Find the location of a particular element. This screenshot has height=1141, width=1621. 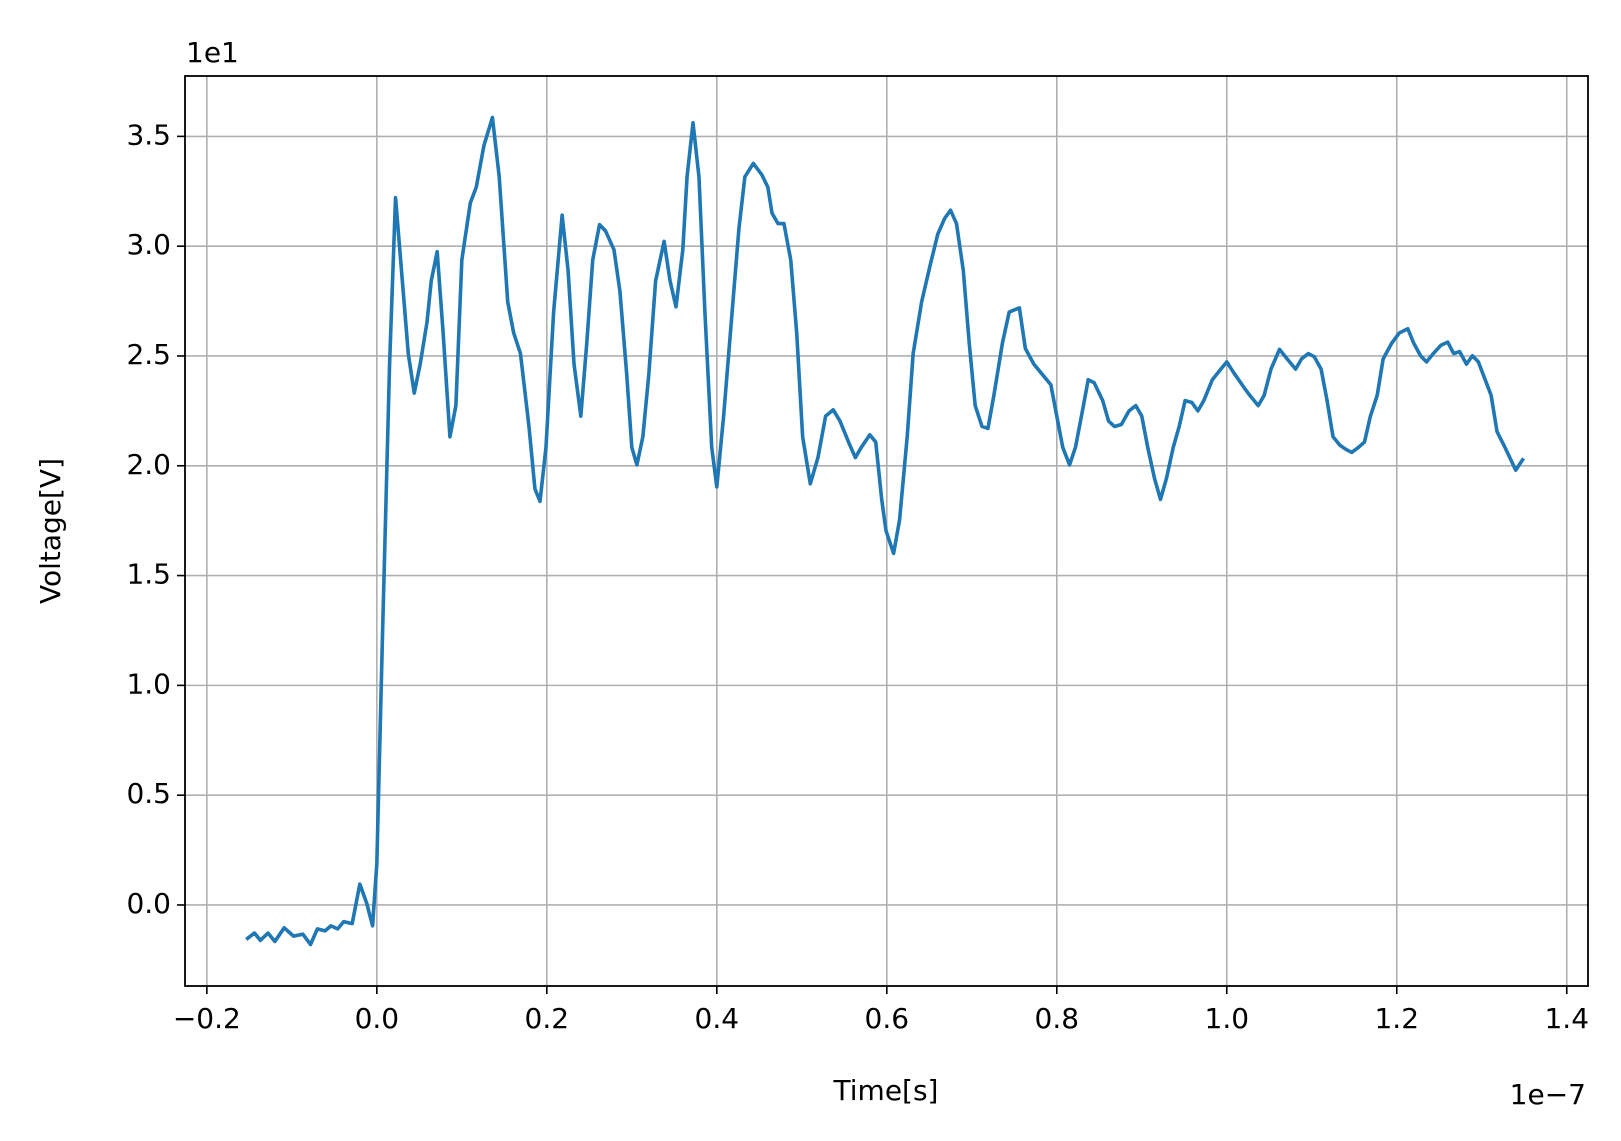

y-tick-label: 0.0 is located at coordinates (148, 903).